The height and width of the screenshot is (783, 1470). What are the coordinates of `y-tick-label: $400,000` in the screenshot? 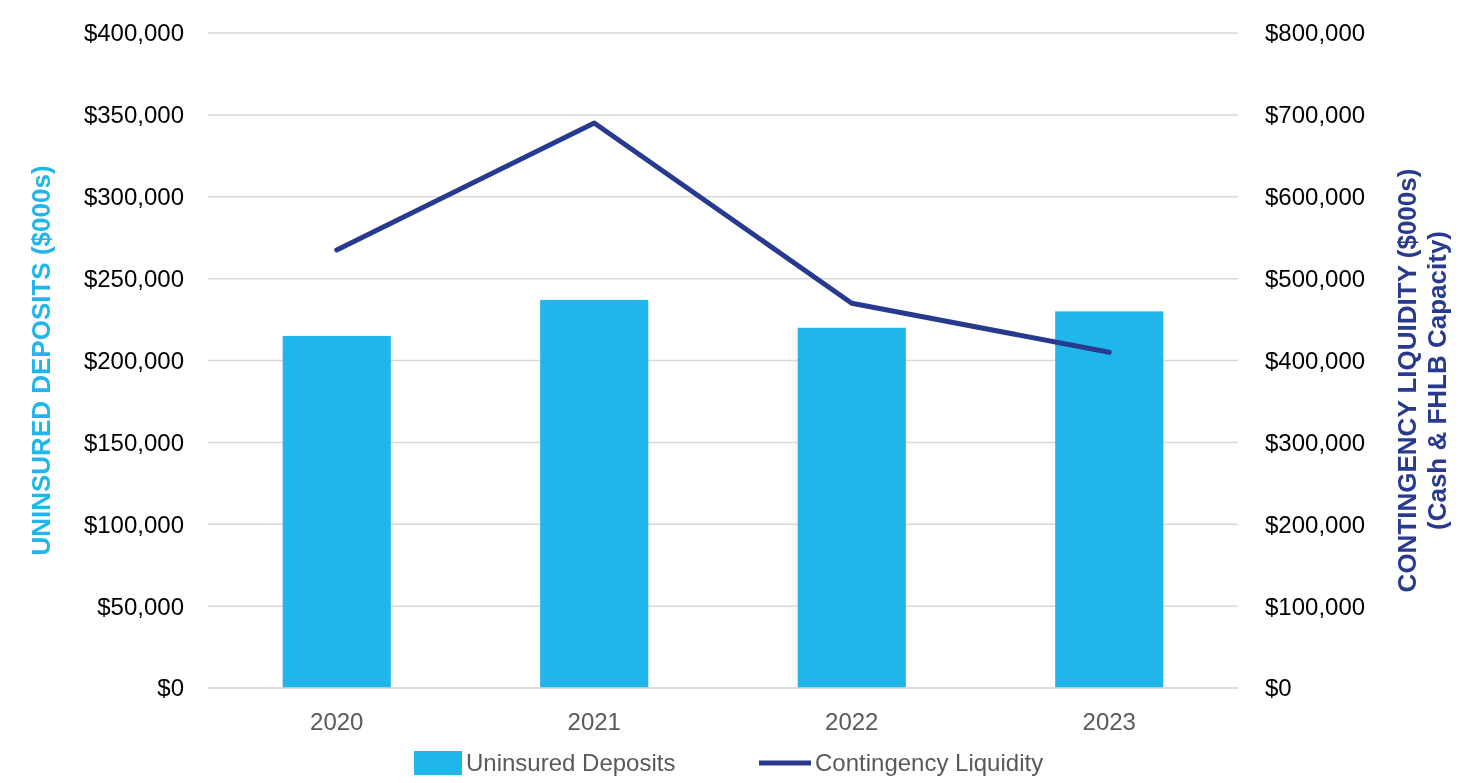 It's located at (133, 33).